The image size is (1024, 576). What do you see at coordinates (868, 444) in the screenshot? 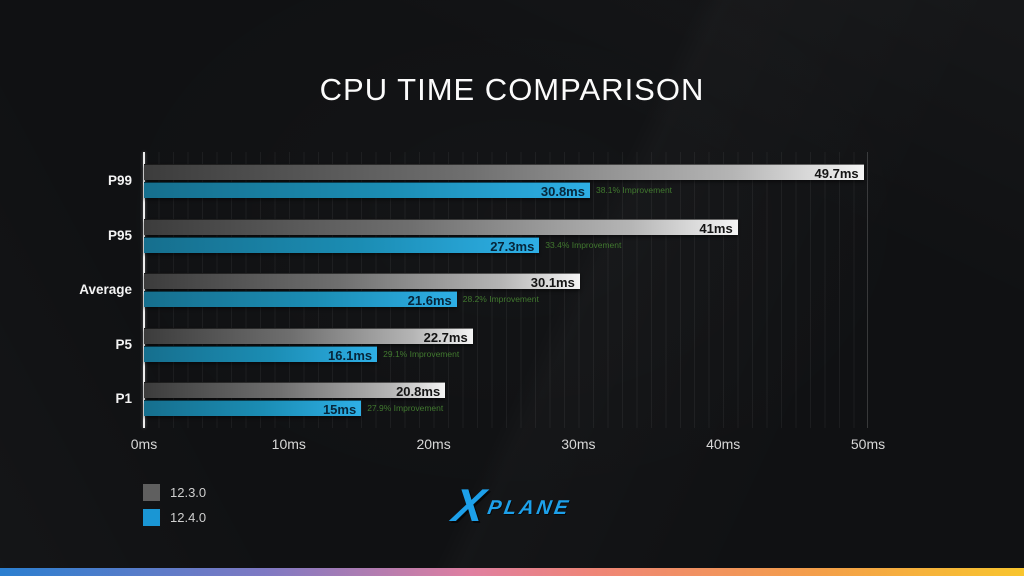
I see `x-tick-label: 50ms` at bounding box center [868, 444].